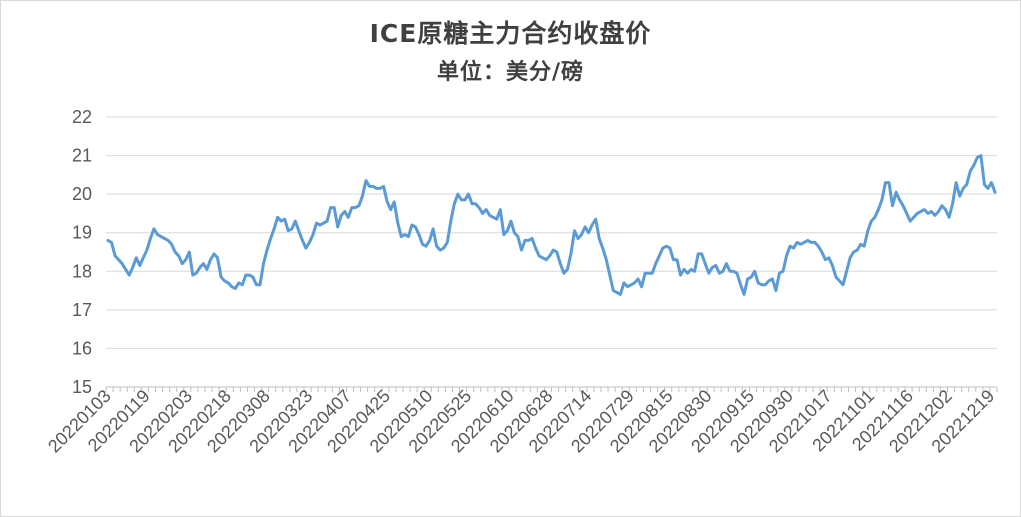 The height and width of the screenshot is (517, 1021). What do you see at coordinates (82, 271) in the screenshot?
I see `y-tick-label: 18` at bounding box center [82, 271].